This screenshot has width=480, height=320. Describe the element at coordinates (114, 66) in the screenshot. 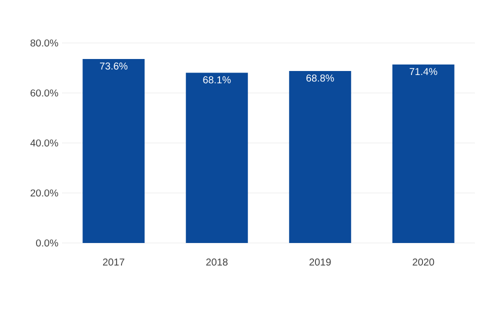

I see `data-label: 73.6%` at that location.